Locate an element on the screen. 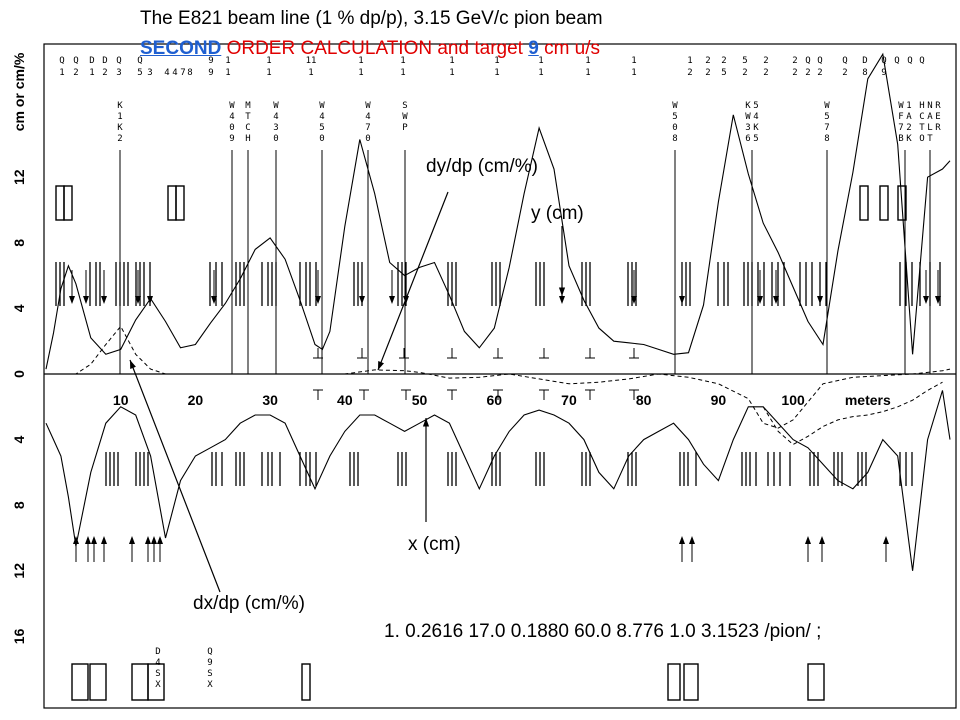  x-tick-label: 10 is located at coordinates (121, 400).